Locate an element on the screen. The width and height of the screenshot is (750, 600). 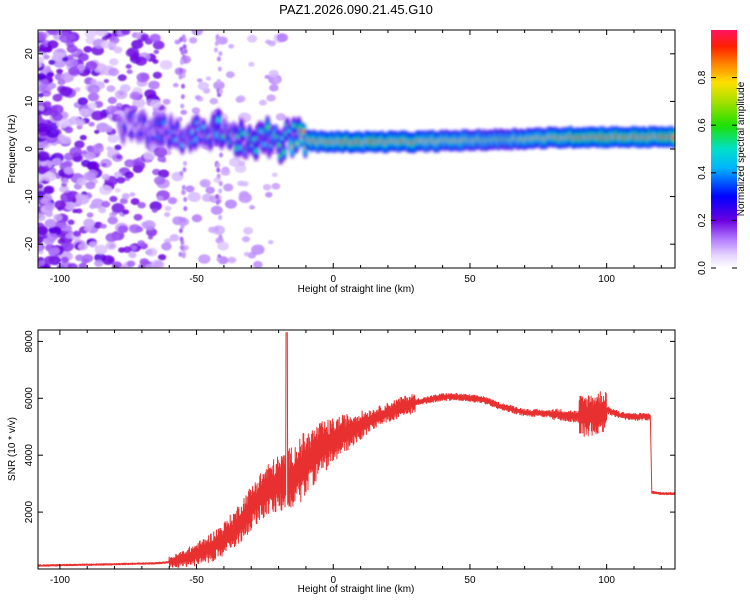
spectrogram-ylabel: Frequency (Hz) is located at coordinates (12, 149).